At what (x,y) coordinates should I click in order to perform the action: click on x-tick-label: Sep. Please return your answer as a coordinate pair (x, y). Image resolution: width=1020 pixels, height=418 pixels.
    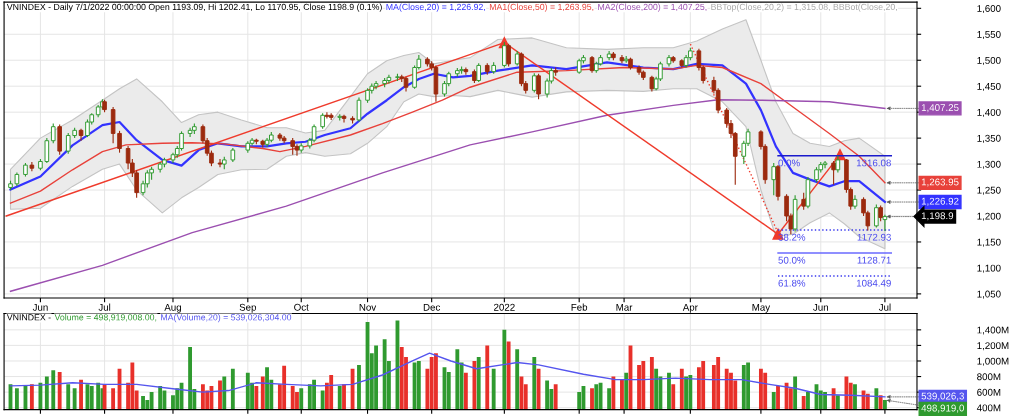
    Looking at the image, I should click on (248, 308).